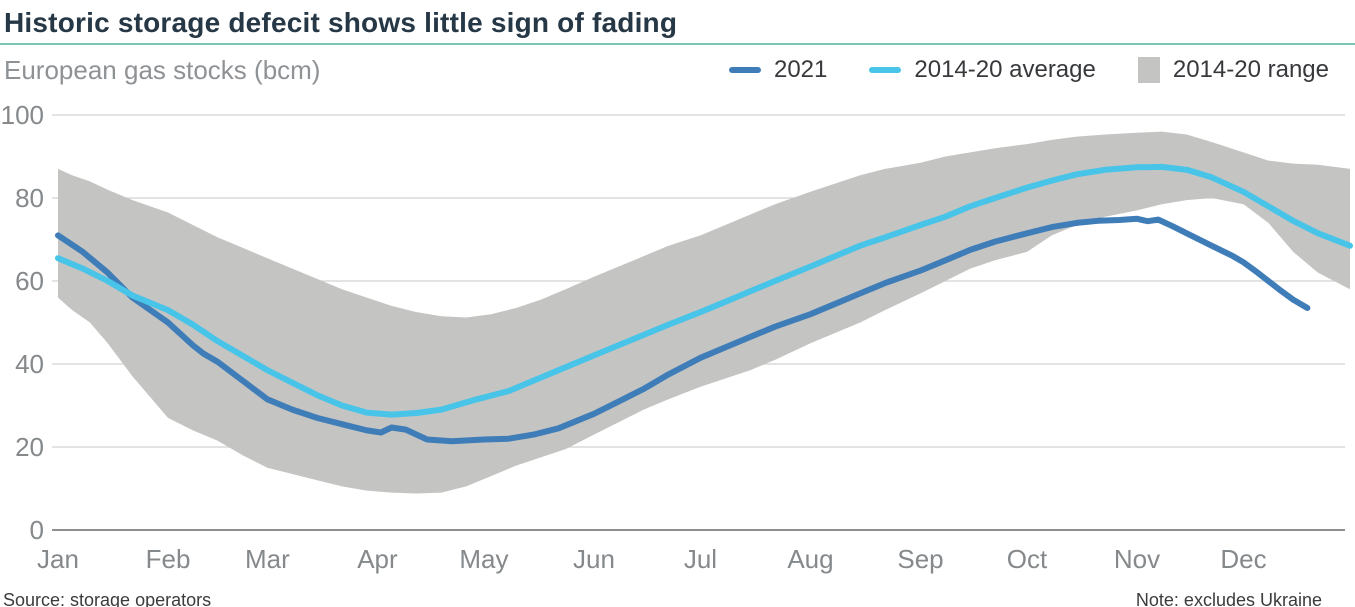  What do you see at coordinates (377, 559) in the screenshot?
I see `x-axis-label-apr: Apr` at bounding box center [377, 559].